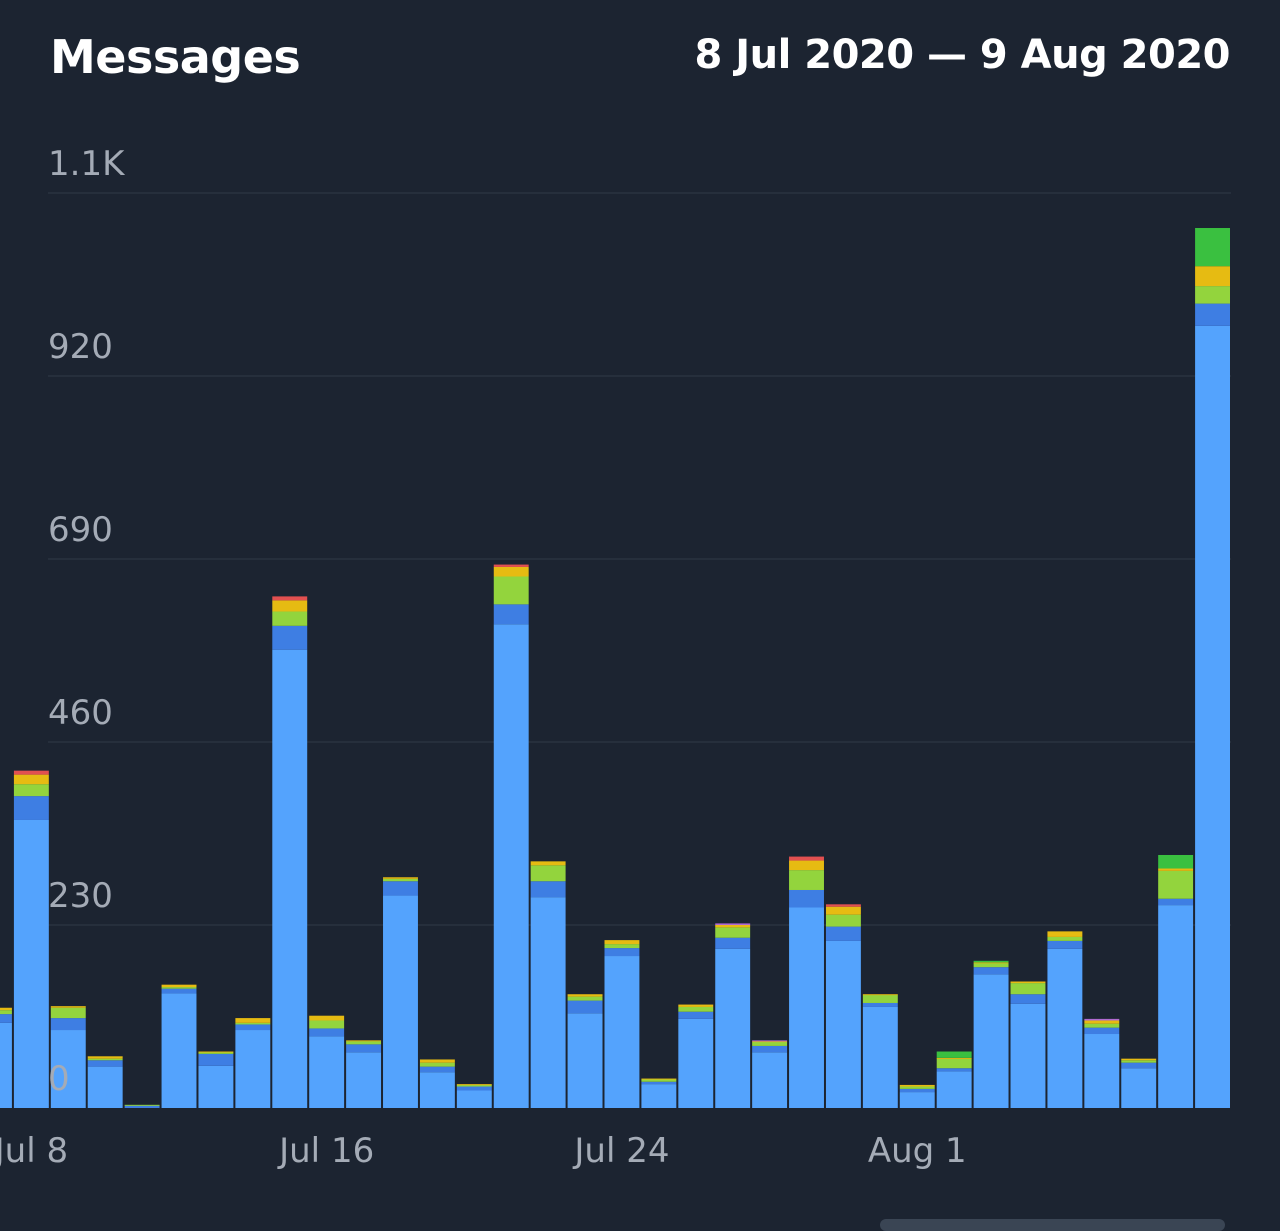 Image resolution: width=1280 pixels, height=1231 pixels. I want to click on x-axis-ticks: Jul 8 Jul 16 Jul 24 Aug 1, so click(483, 1151).